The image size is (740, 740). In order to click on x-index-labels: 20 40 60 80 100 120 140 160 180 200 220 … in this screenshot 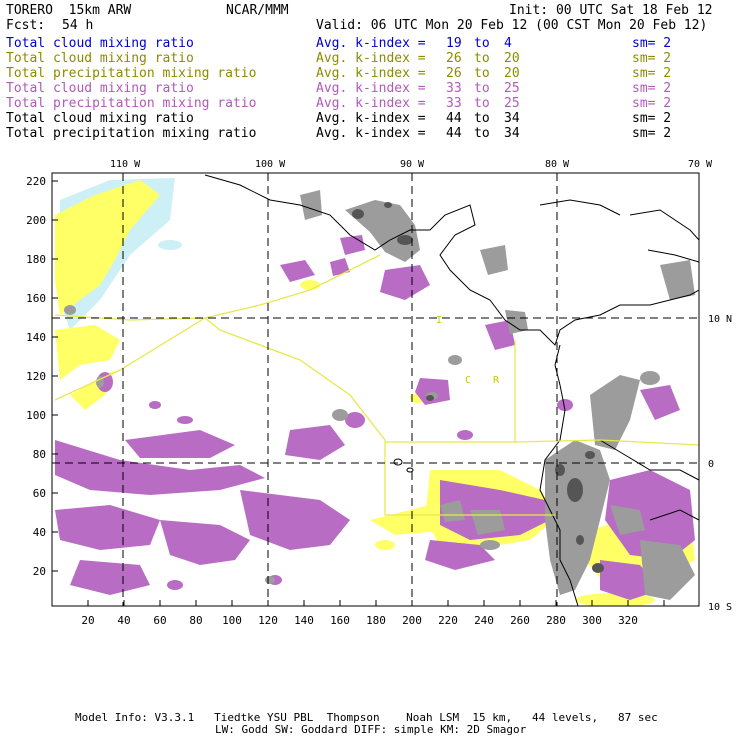, I will do `click(359, 620)`.